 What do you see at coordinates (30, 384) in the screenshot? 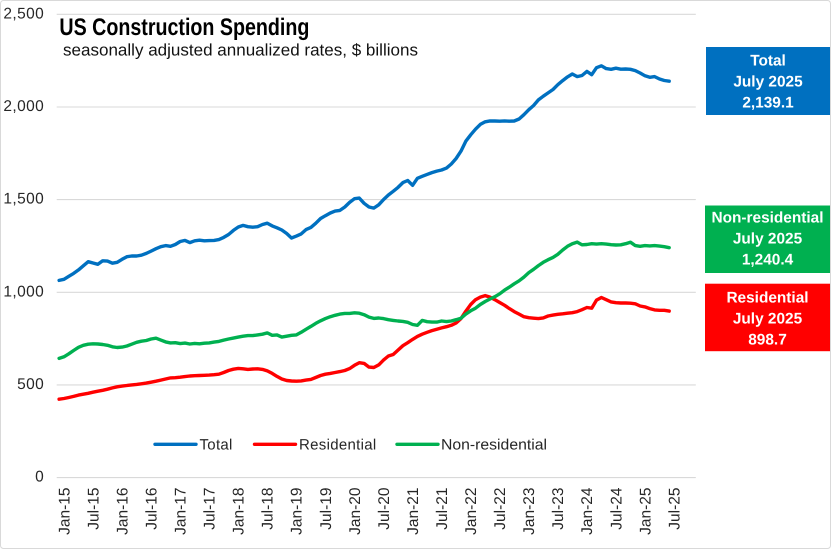
I see `svg-text: 500` at bounding box center [30, 384].